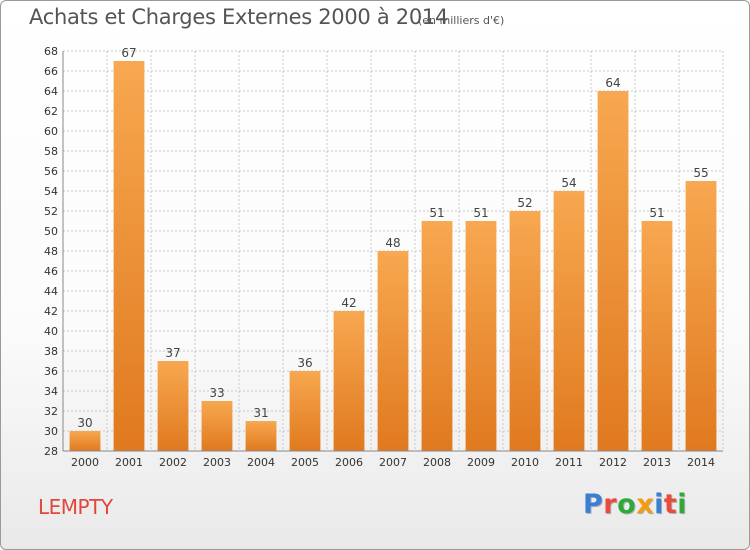 This screenshot has height=550, width=750. I want to click on y-tick-label: 64, so click(51, 91).